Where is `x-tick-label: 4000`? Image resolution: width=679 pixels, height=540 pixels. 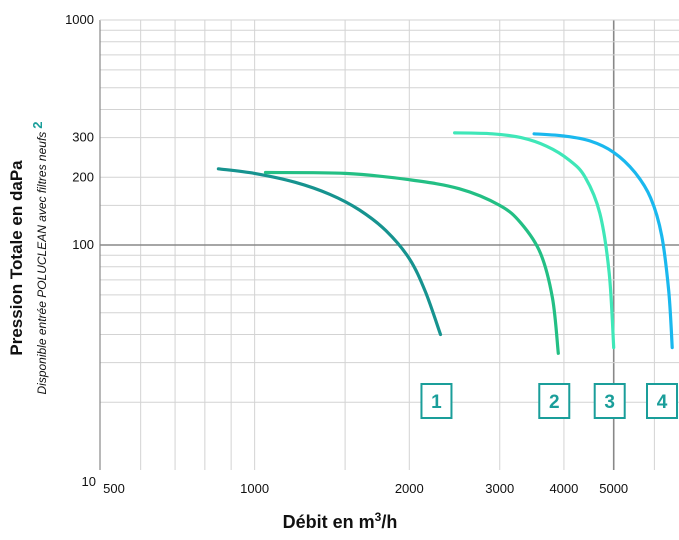 x-tick-label: 4000 is located at coordinates (563, 488).